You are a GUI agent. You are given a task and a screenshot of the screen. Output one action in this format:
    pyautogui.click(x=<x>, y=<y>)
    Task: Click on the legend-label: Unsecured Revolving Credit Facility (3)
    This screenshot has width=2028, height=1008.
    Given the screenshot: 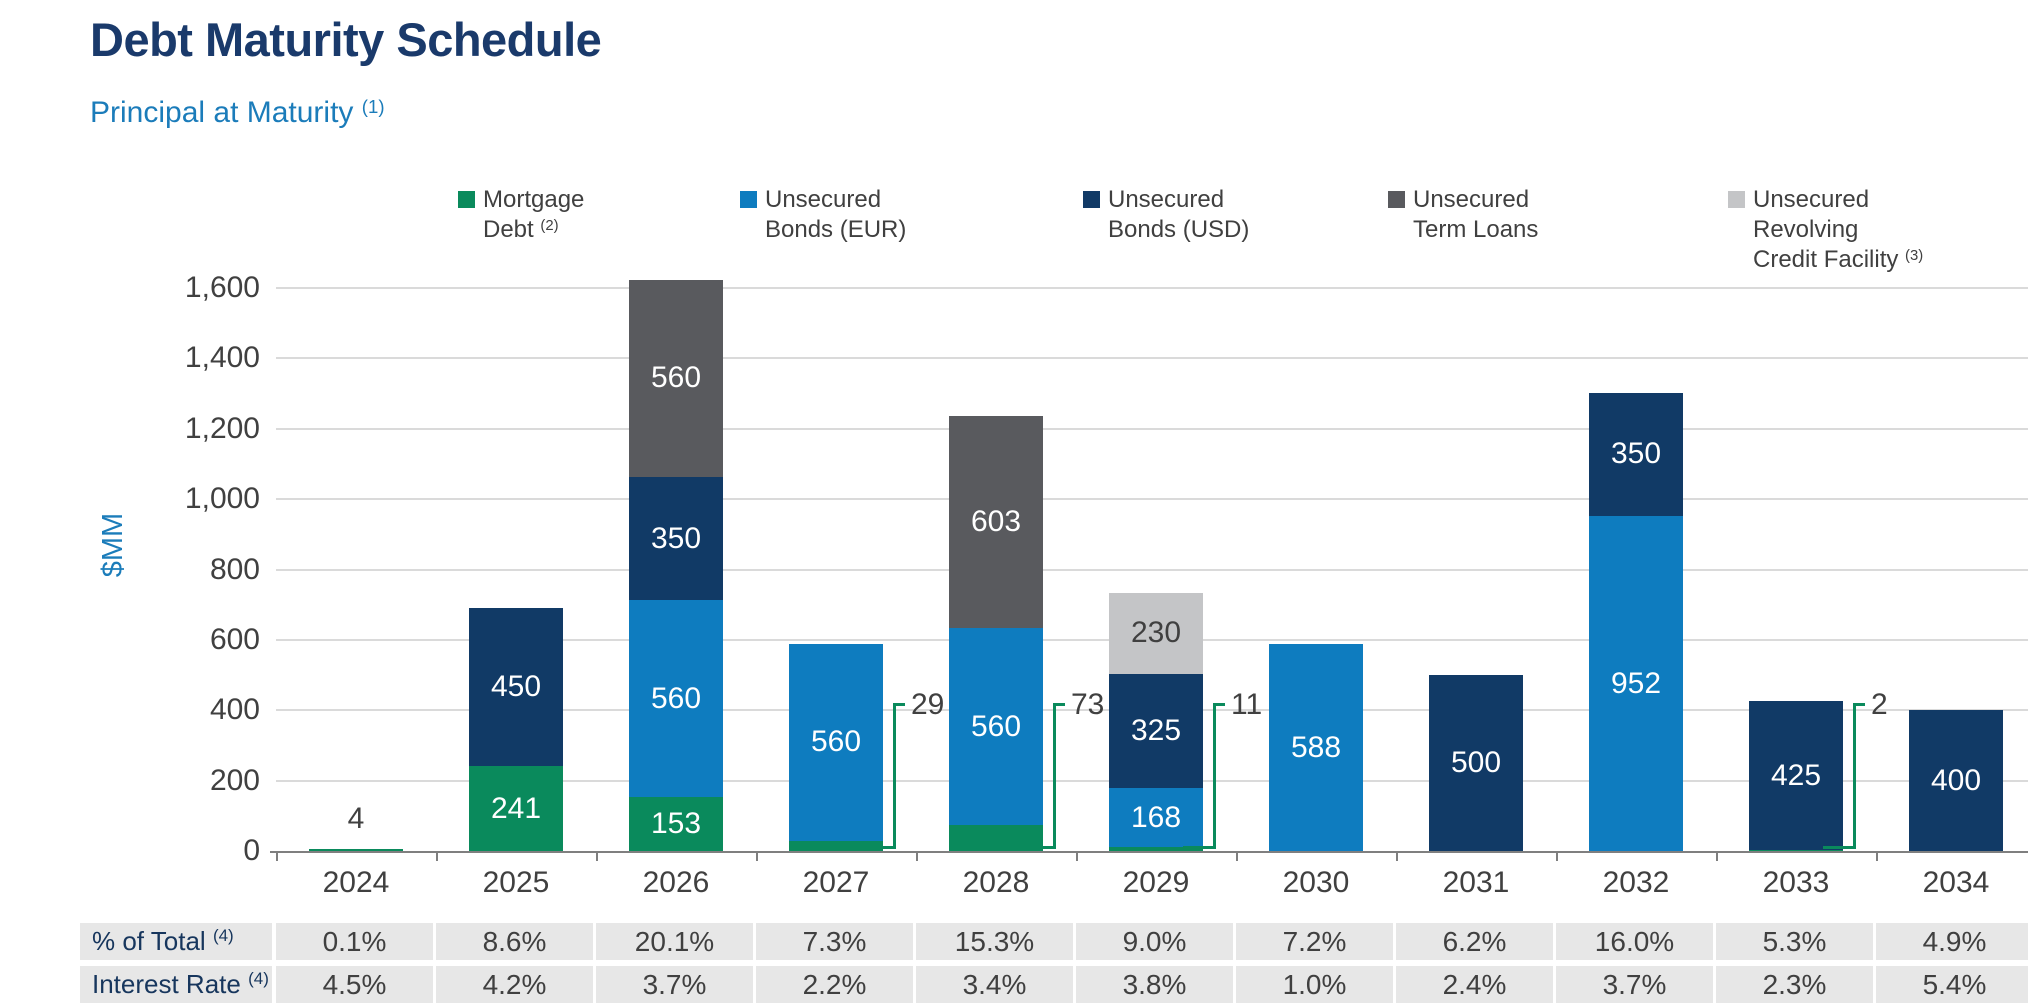 What is the action you would take?
    pyautogui.click(x=1838, y=231)
    